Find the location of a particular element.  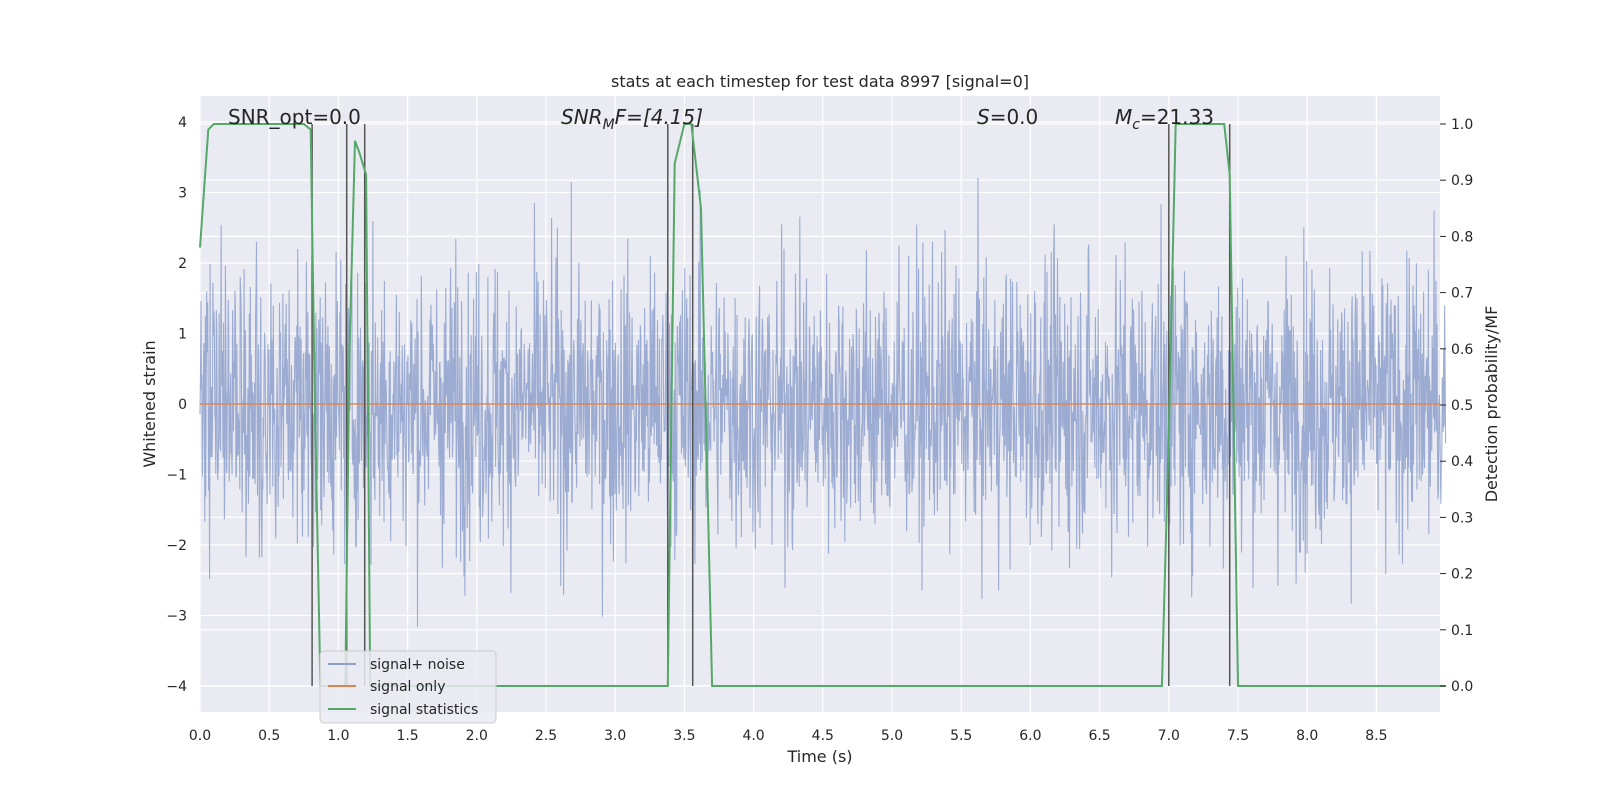

annotation-mc: Mc=21.33 is located at coordinates (1164, 119).